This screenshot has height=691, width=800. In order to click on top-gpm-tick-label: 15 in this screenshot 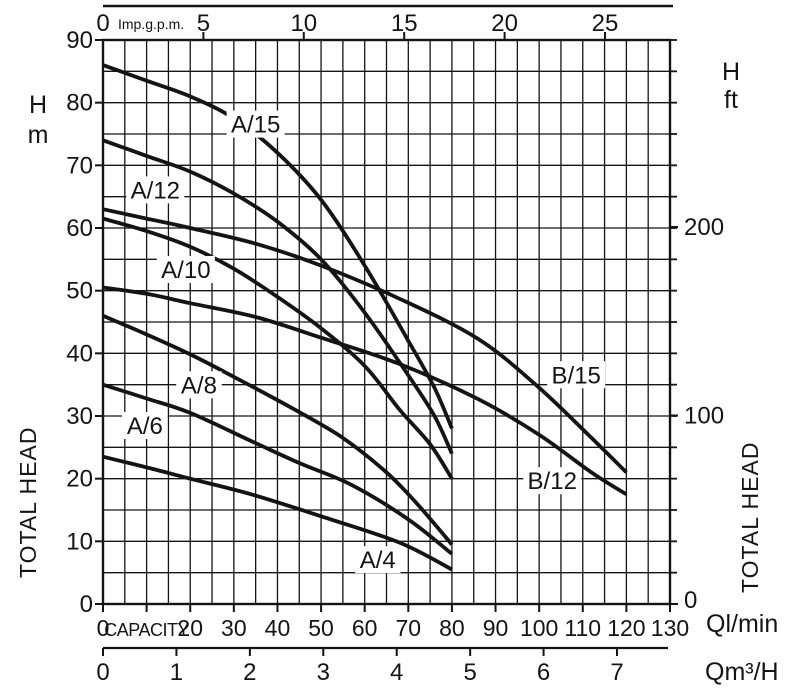, I will do `click(404, 23)`.